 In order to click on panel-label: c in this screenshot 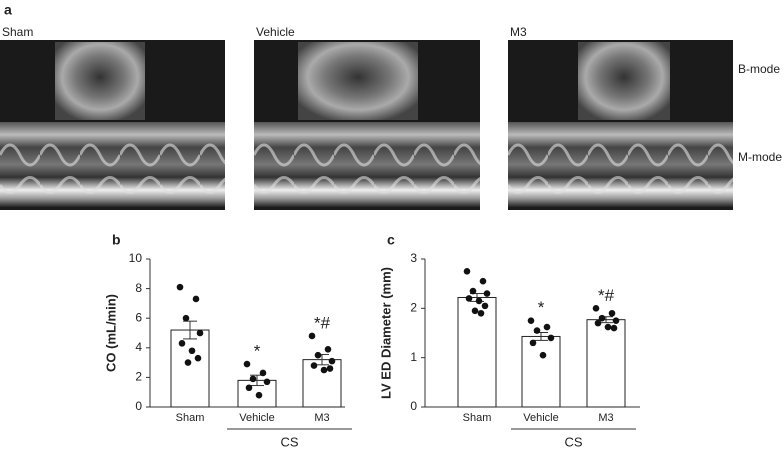, I will do `click(391, 240)`.